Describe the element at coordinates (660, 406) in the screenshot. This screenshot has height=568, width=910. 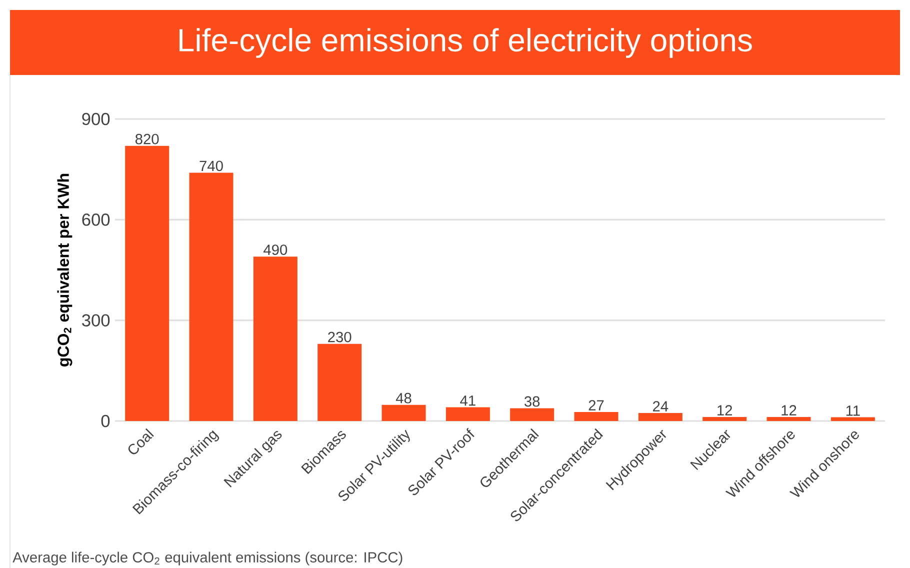
I see `data-label: 24` at that location.